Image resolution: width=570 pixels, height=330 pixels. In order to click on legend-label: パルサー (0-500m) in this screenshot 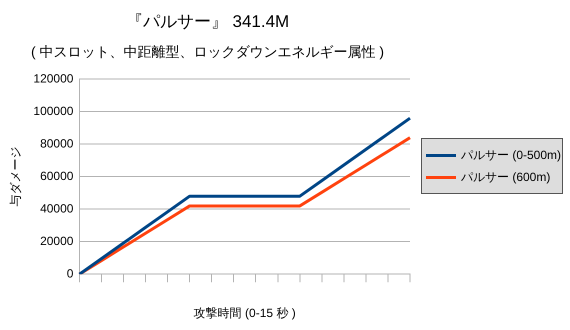, I will do `click(511, 155)`.